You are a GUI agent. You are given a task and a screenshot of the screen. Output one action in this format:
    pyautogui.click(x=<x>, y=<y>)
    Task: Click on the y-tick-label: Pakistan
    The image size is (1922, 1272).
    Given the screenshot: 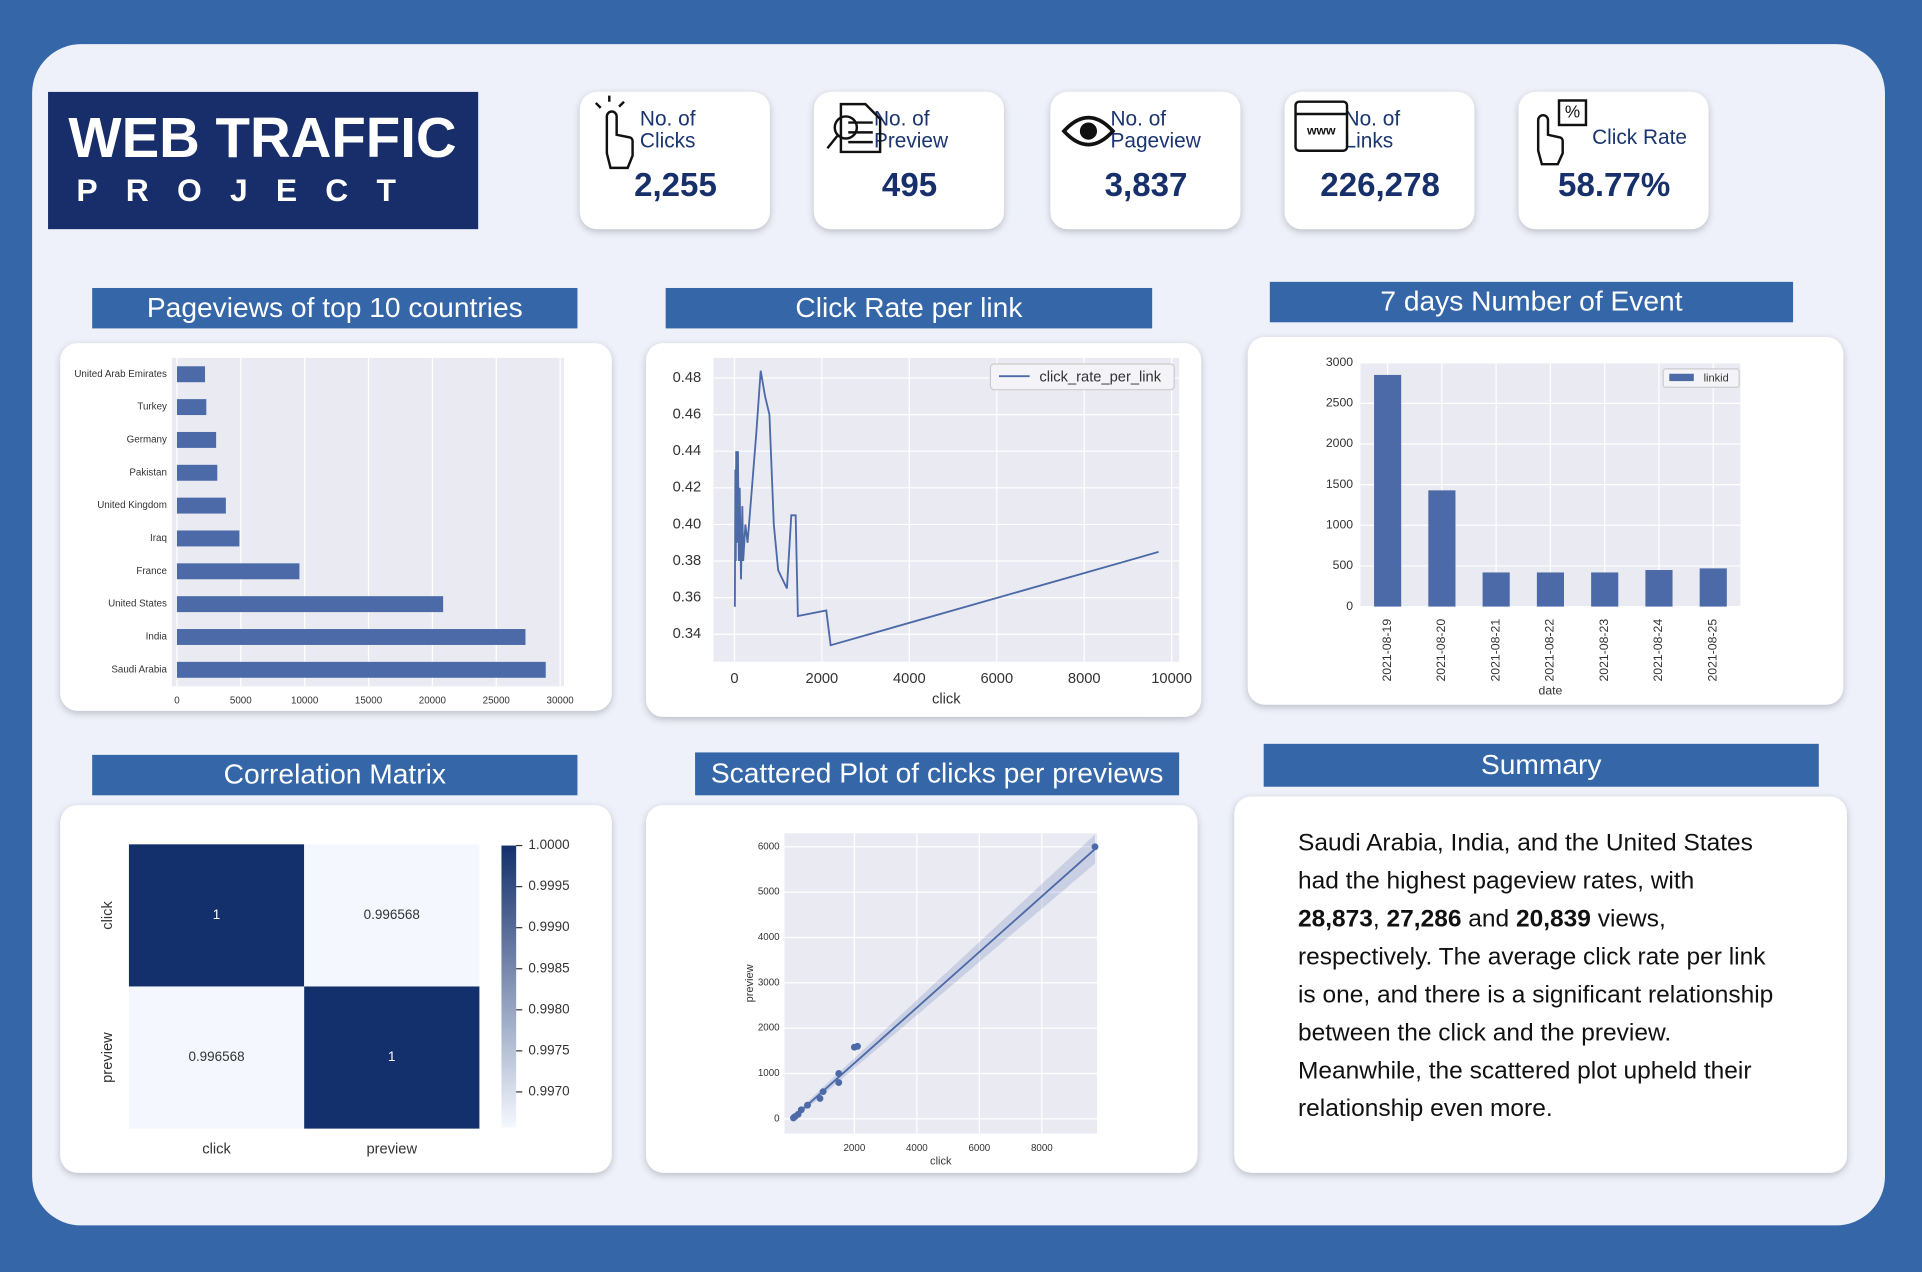 What is the action you would take?
    pyautogui.click(x=148, y=472)
    